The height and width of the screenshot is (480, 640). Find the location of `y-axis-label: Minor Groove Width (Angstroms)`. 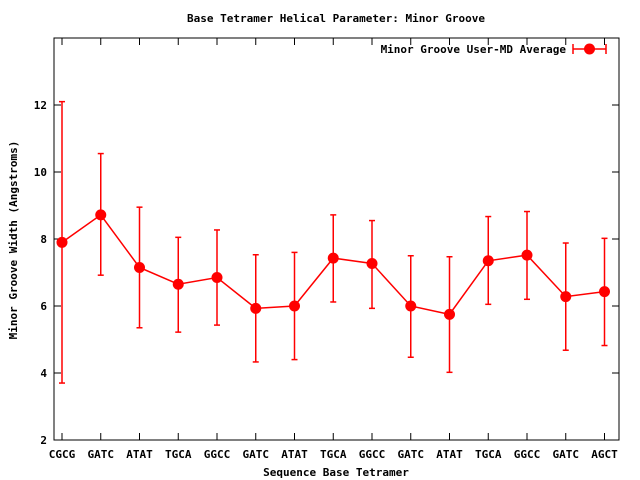

y-axis-label: Minor Groove Width (Angstroms) is located at coordinates (13, 240).